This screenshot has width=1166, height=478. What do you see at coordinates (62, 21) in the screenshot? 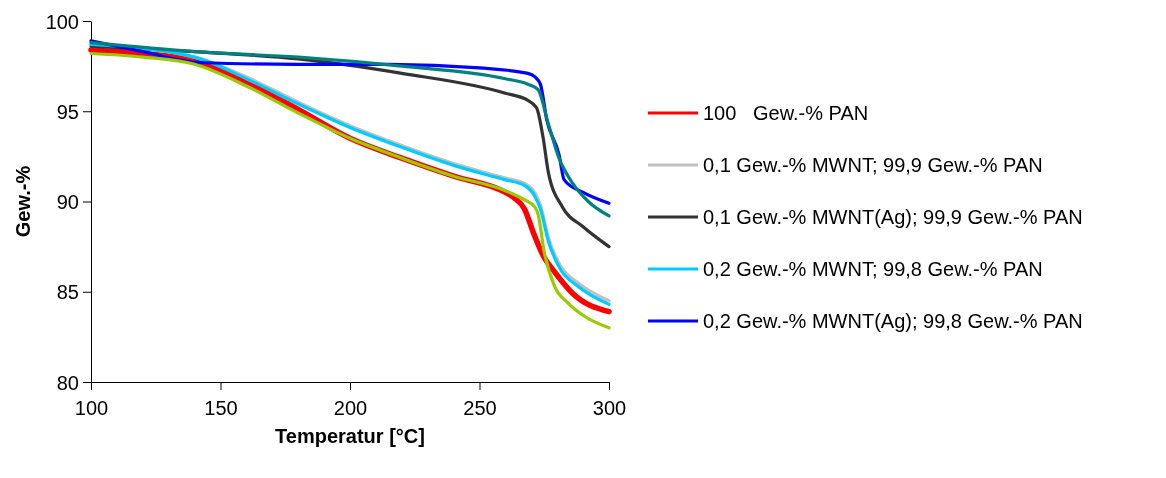
I see `y-tick-label: 100` at bounding box center [62, 21].